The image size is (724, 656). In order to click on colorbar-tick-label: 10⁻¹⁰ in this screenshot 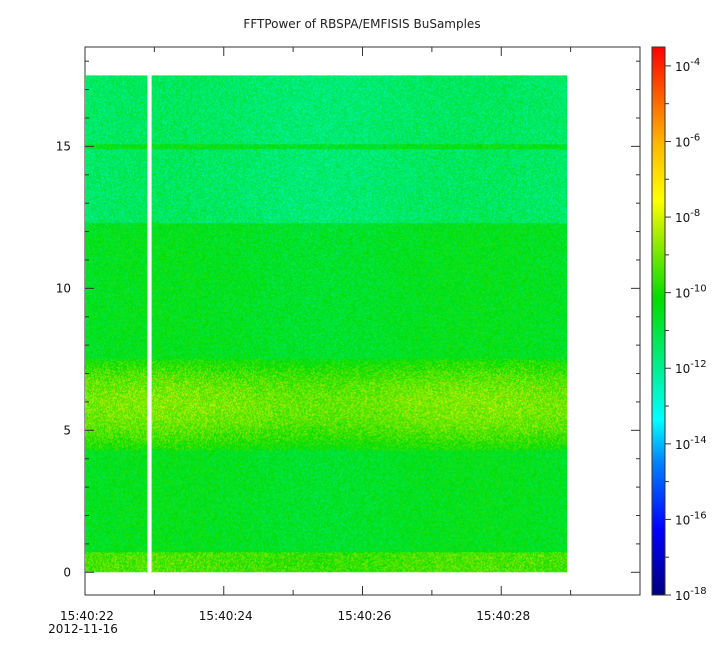, I will do `click(691, 292)`.